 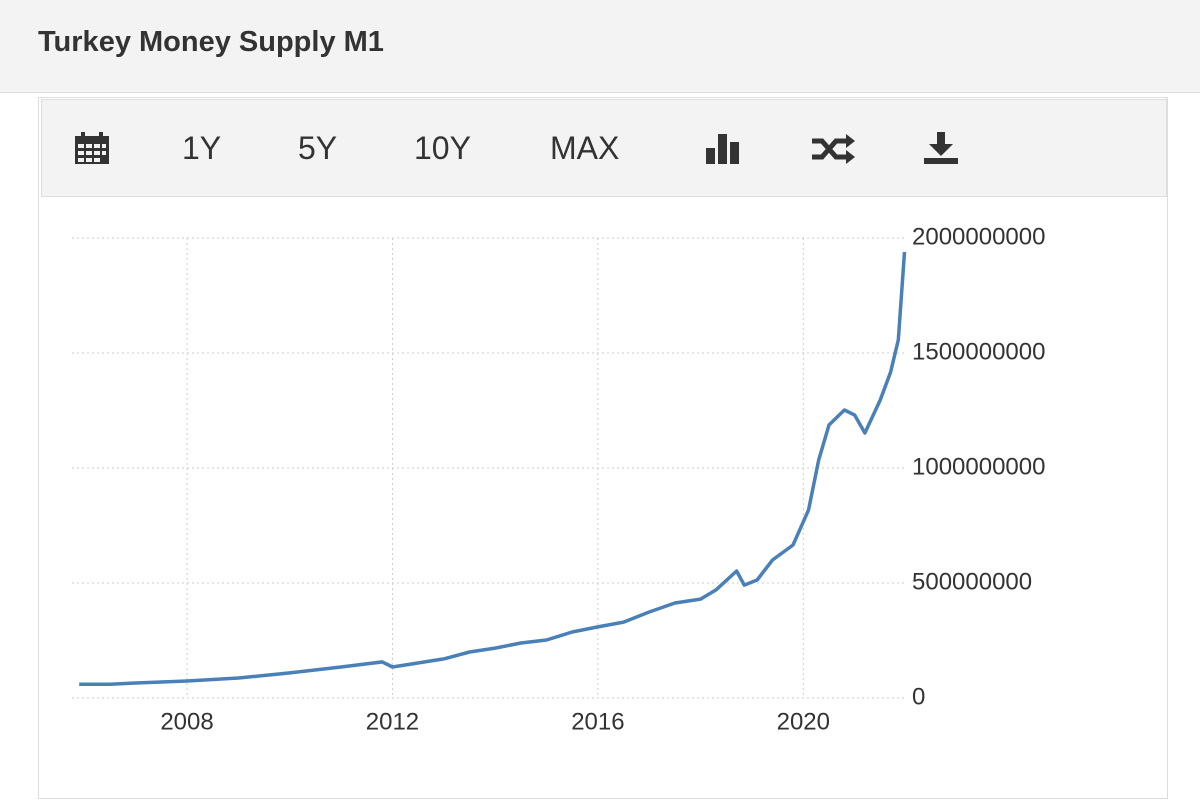 I want to click on range-max: MAX, so click(x=585, y=148).